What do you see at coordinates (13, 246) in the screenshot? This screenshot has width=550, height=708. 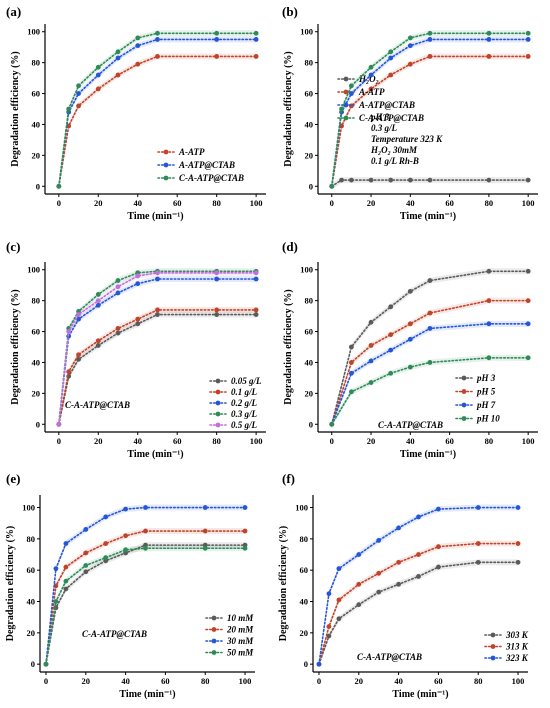 I see `panel-label: (c)` at bounding box center [13, 246].